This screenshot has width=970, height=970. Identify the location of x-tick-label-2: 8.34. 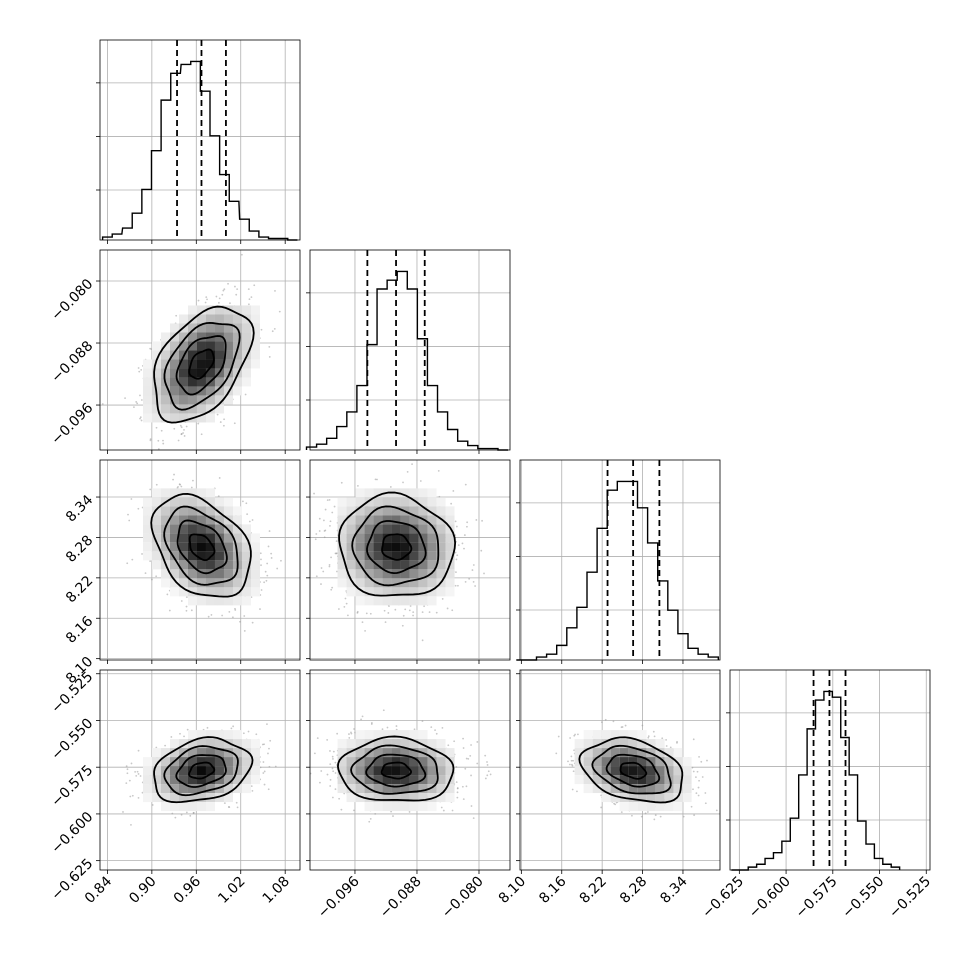
(673, 889).